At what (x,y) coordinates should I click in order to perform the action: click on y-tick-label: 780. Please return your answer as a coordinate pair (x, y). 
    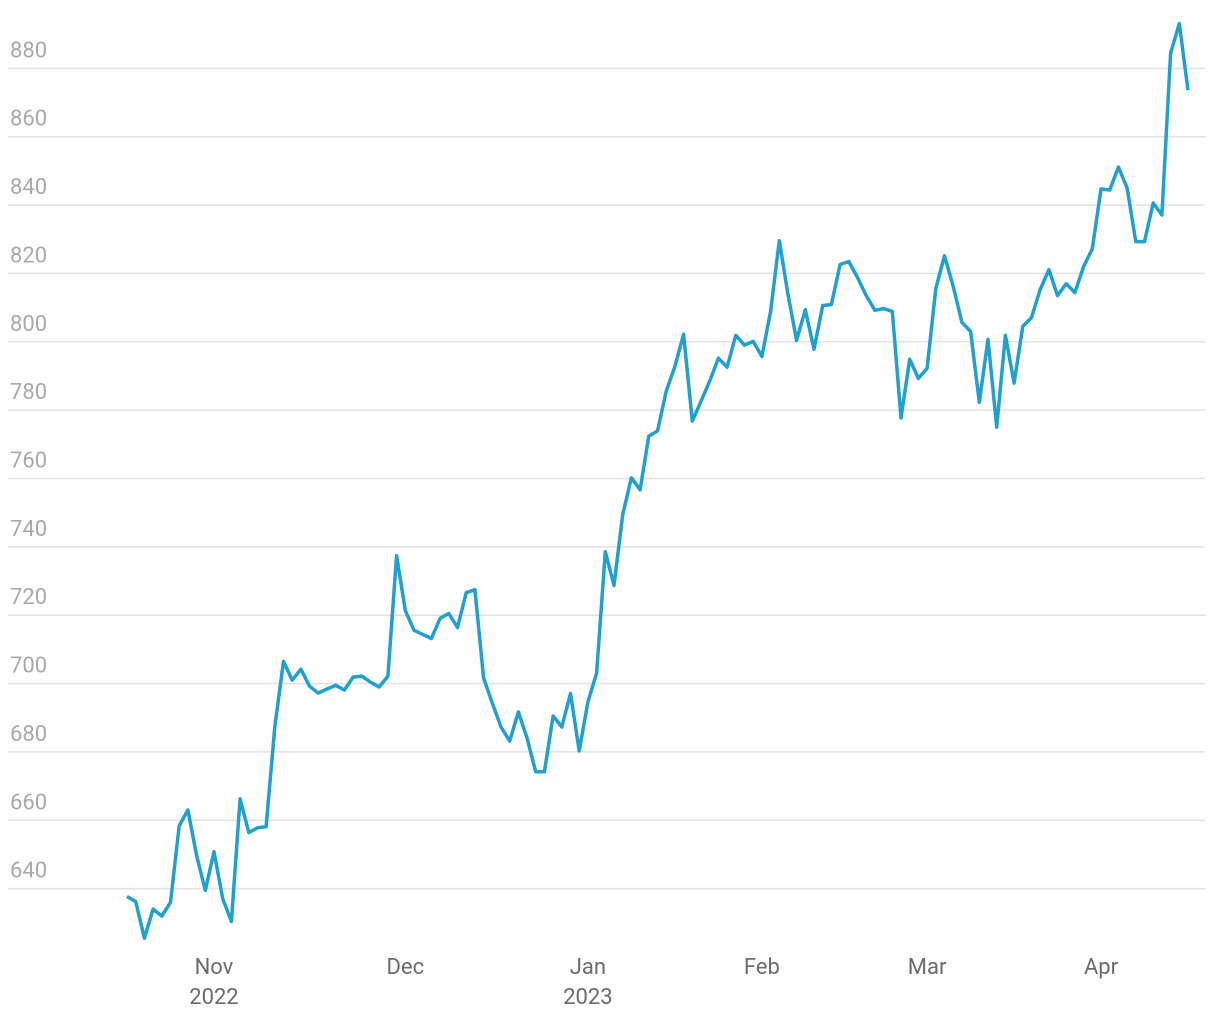
    Looking at the image, I should click on (28, 392).